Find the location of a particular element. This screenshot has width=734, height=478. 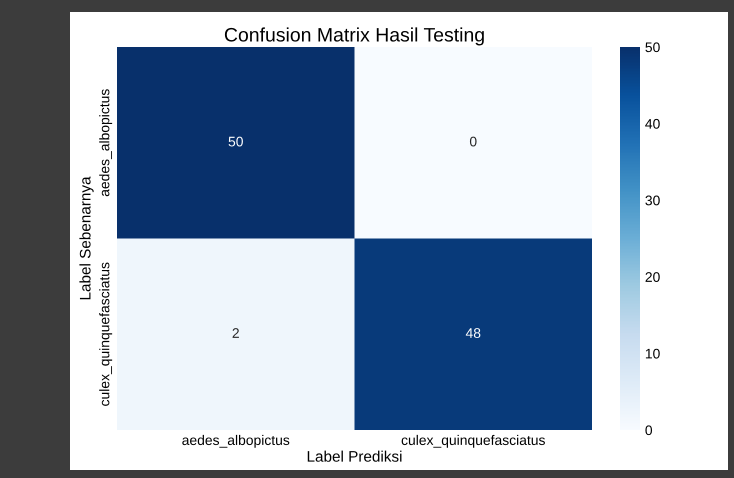

data-label: 48 is located at coordinates (473, 333).